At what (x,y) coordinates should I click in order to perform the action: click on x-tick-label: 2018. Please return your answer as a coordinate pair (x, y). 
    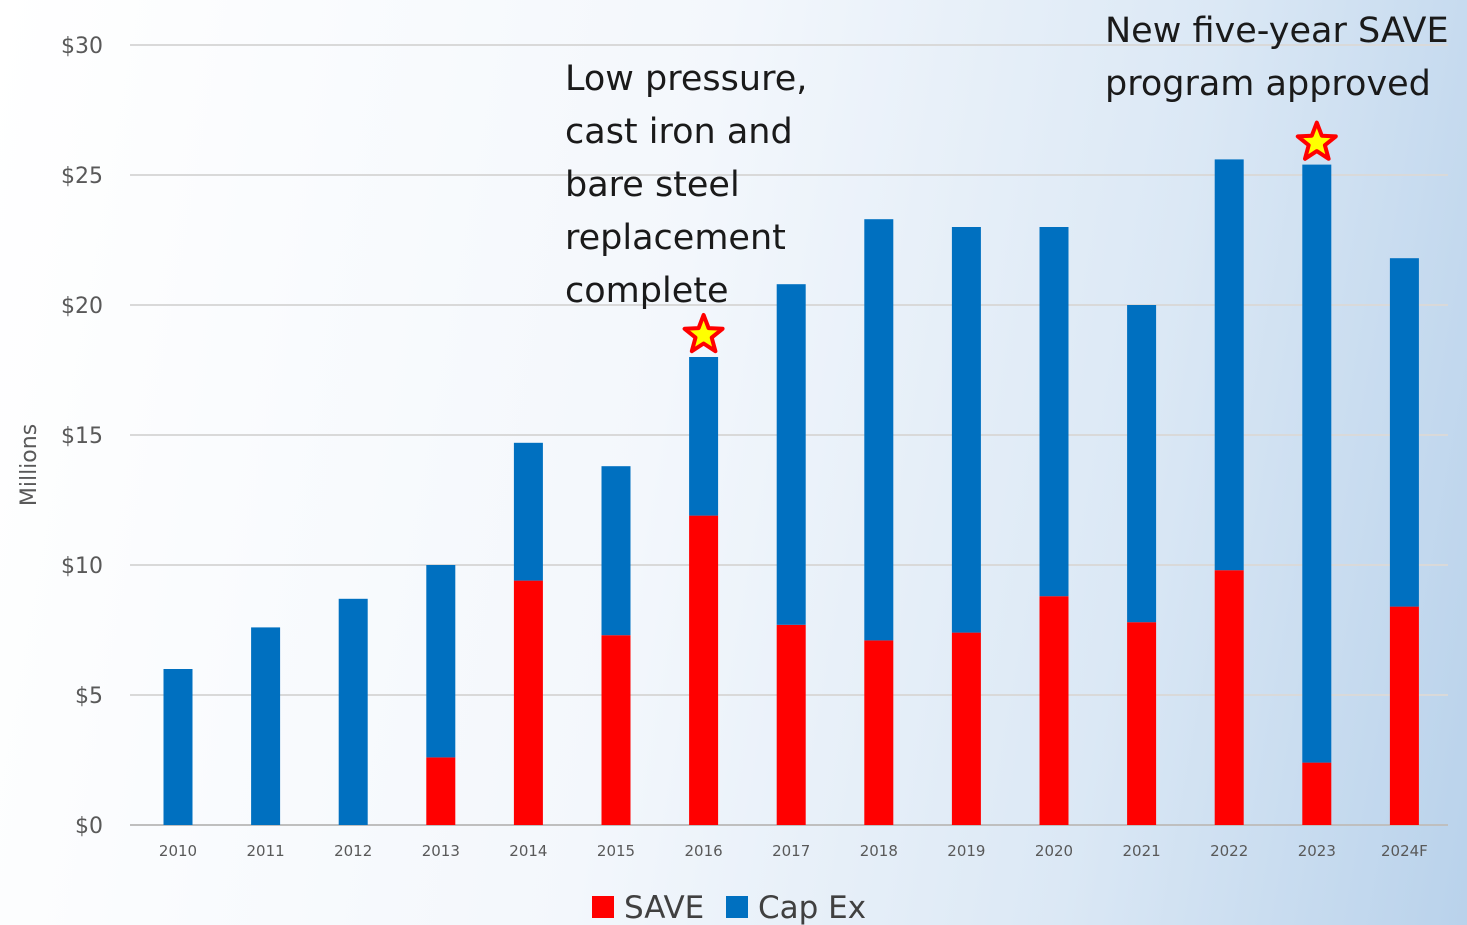
    Looking at the image, I should click on (879, 851).